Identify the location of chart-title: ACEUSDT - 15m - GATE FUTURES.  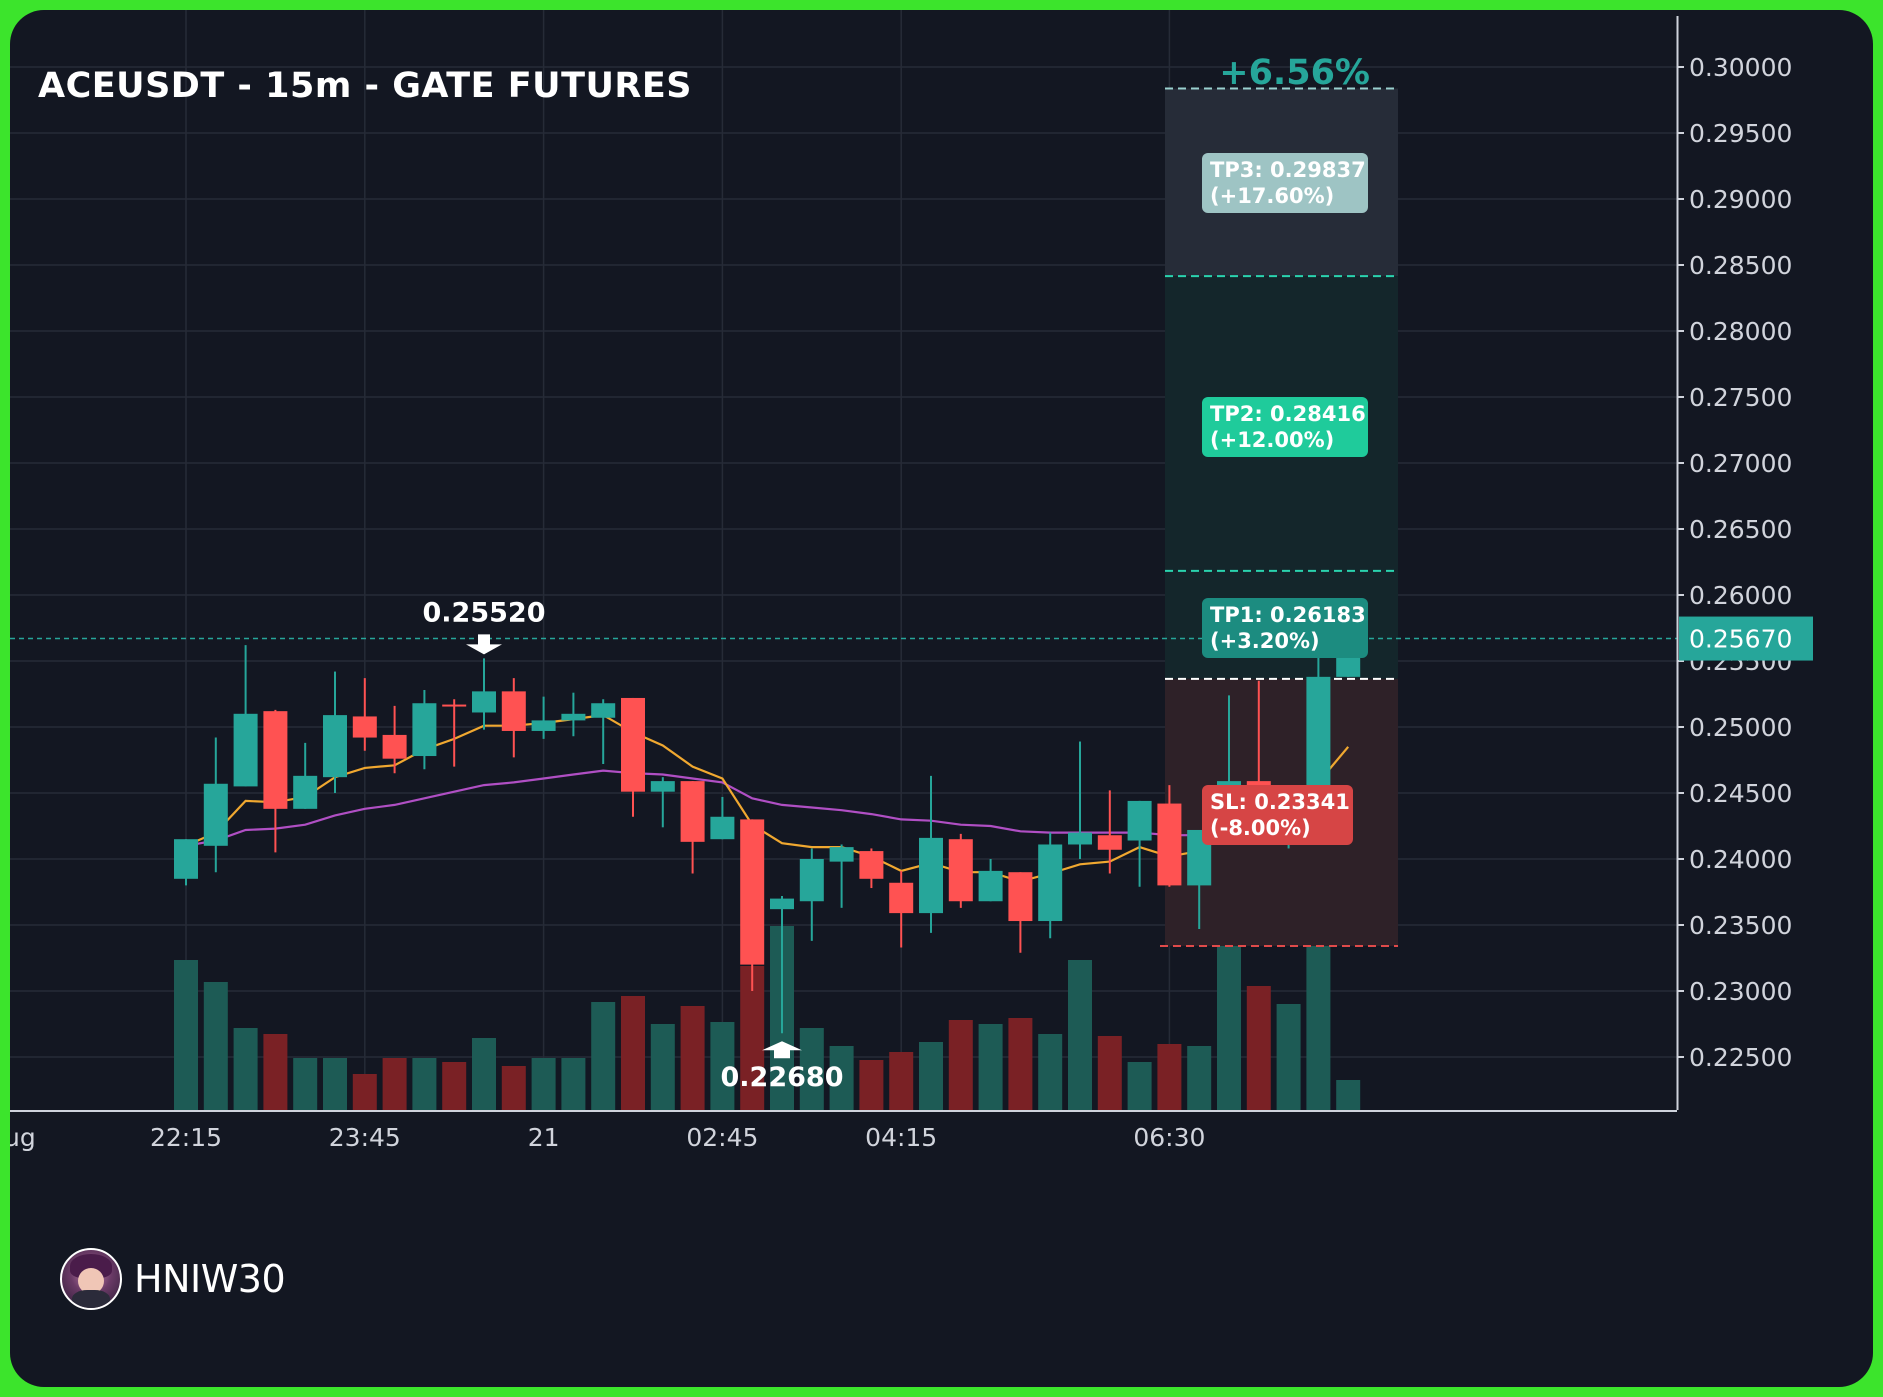
(365, 86).